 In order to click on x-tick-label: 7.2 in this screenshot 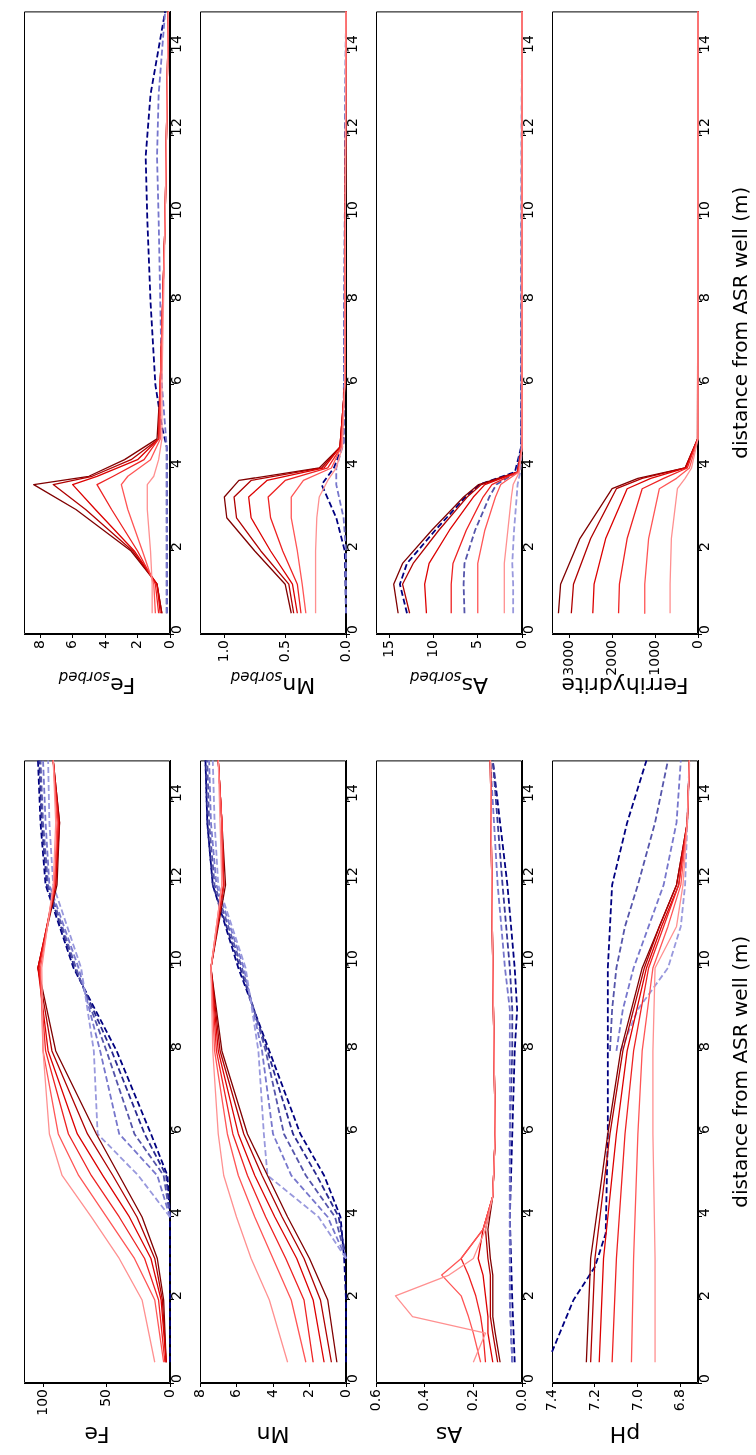, I will do `click(593, 1400)`.